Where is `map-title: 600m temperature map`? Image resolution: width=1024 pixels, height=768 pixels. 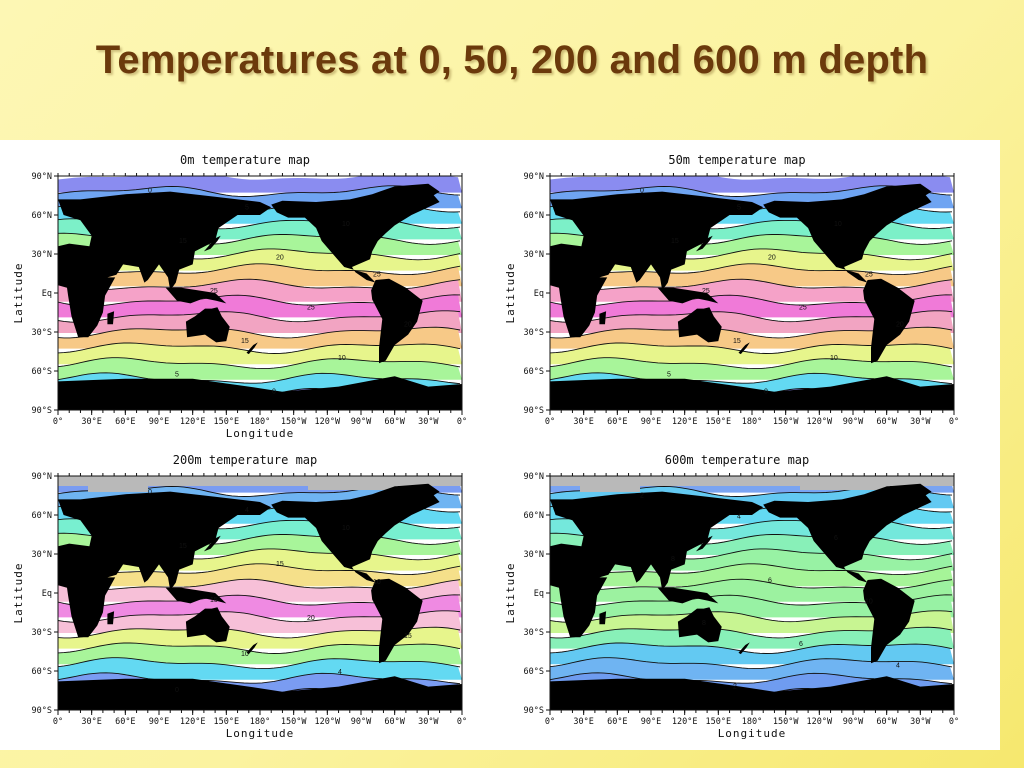 map-title: 600m temperature map is located at coordinates (737, 460).